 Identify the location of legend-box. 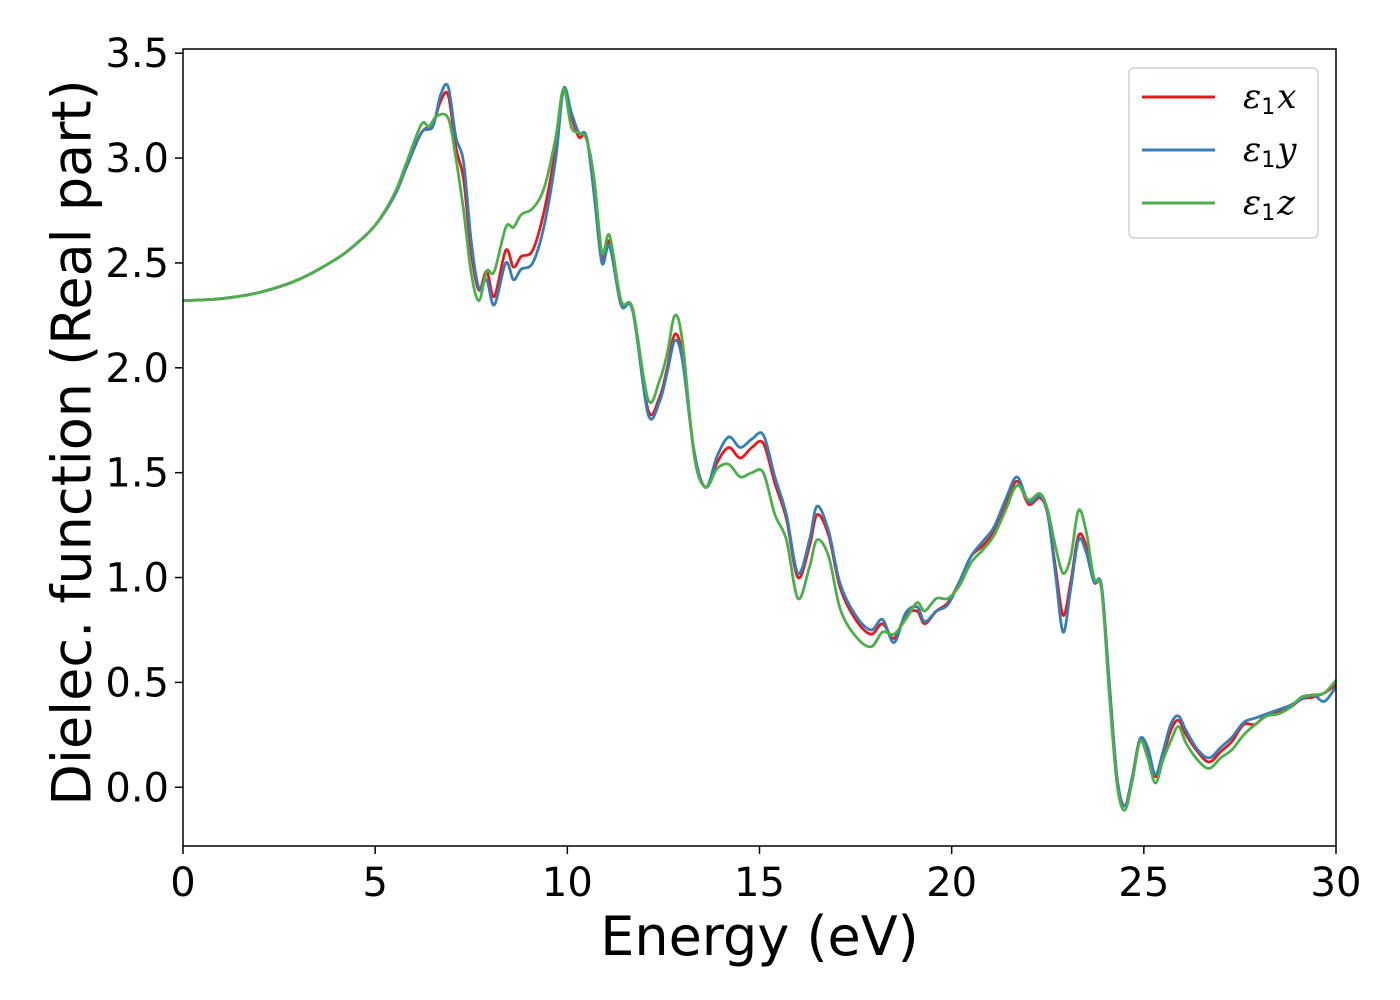
(1223, 153).